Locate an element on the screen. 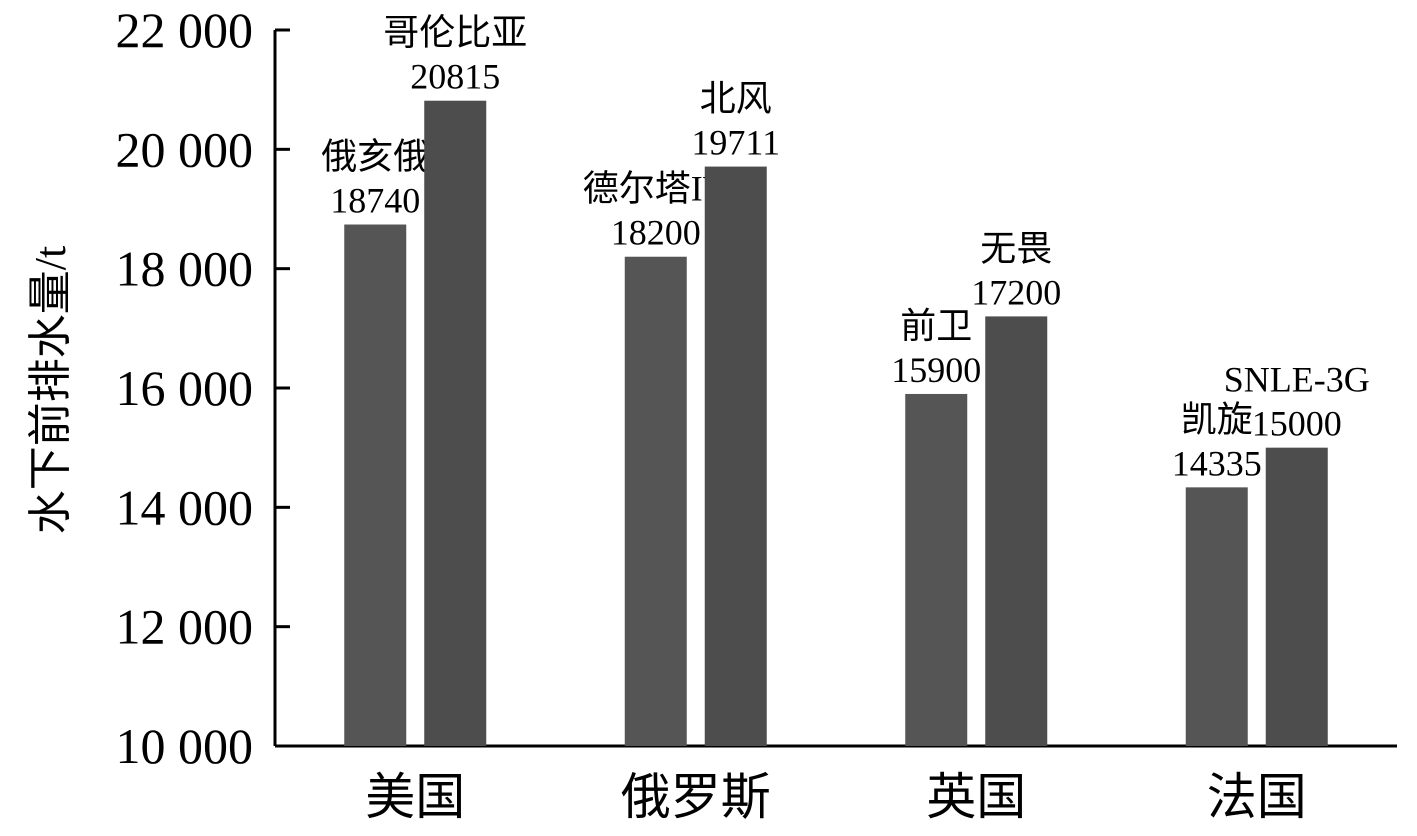 Image resolution: width=1417 pixels, height=836 pixels. y-tick-label: 12 000 is located at coordinates (185, 627).